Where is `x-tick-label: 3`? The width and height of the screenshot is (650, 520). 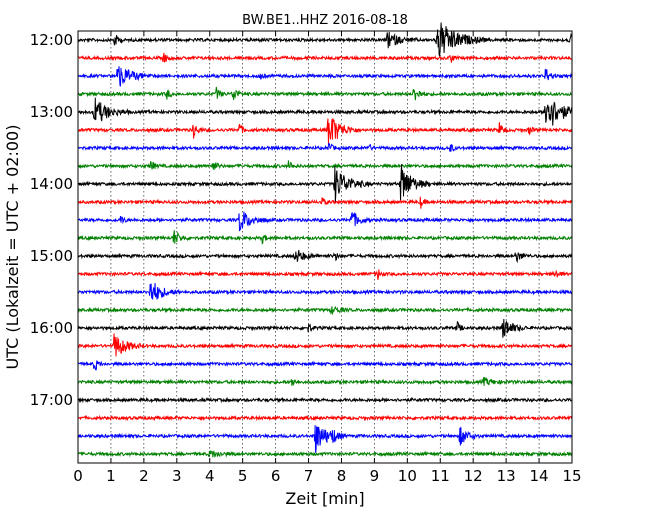 x-tick-label: 3 is located at coordinates (177, 476).